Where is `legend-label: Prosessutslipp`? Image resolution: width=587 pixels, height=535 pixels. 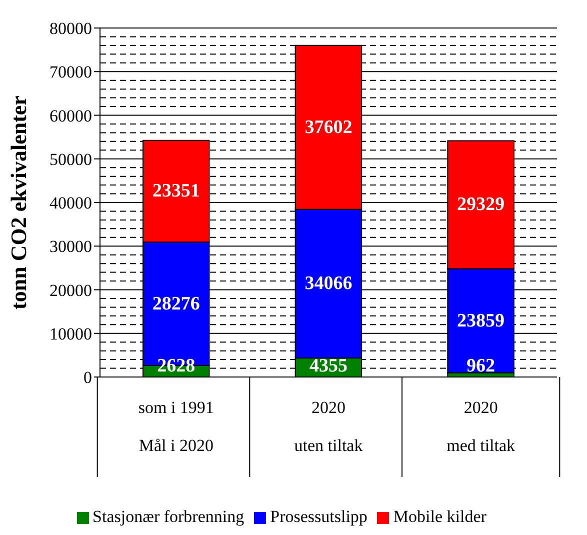
legend-label: Prosessutslipp is located at coordinates (319, 516).